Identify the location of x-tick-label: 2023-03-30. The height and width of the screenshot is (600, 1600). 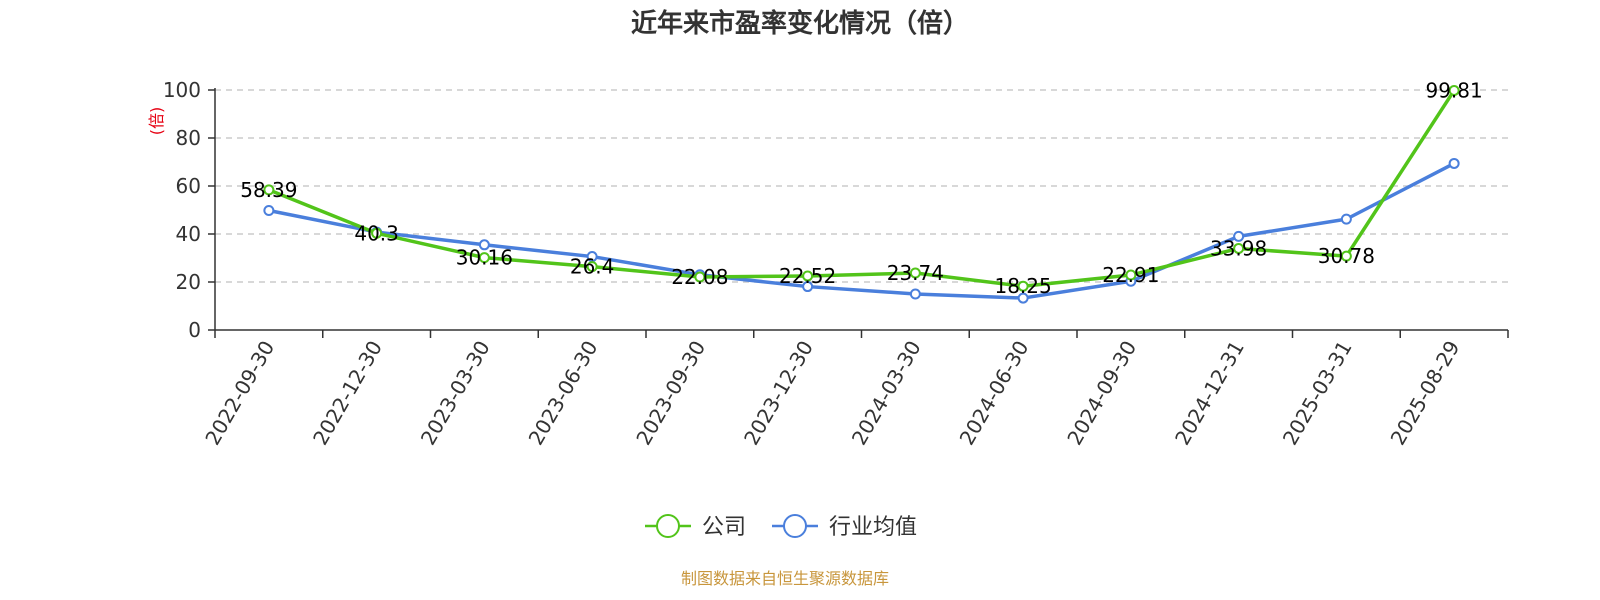
(455, 393).